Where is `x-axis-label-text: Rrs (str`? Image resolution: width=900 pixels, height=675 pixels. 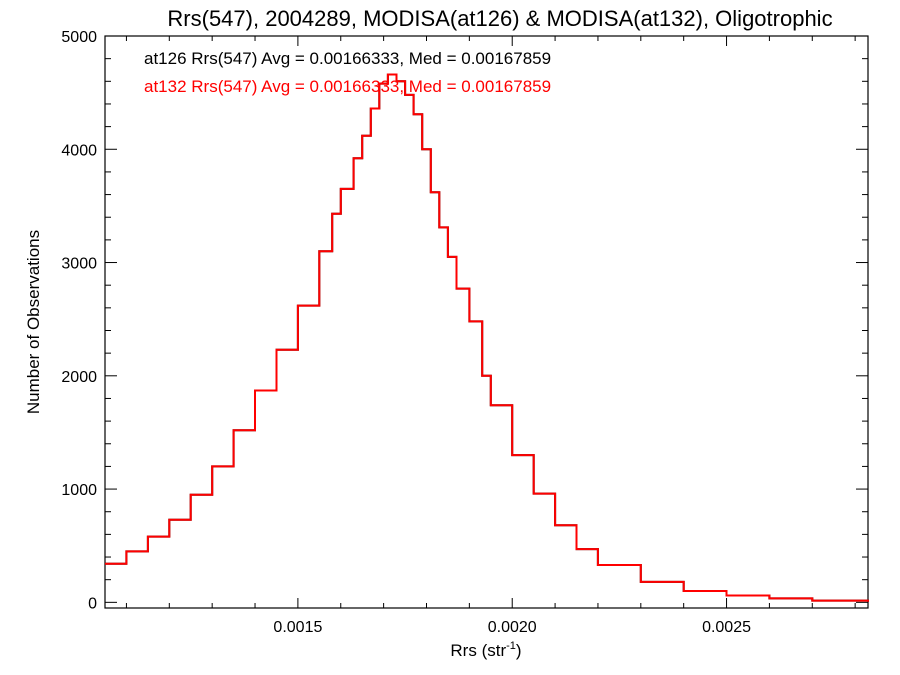
x-axis-label-text: Rrs (str is located at coordinates (478, 650).